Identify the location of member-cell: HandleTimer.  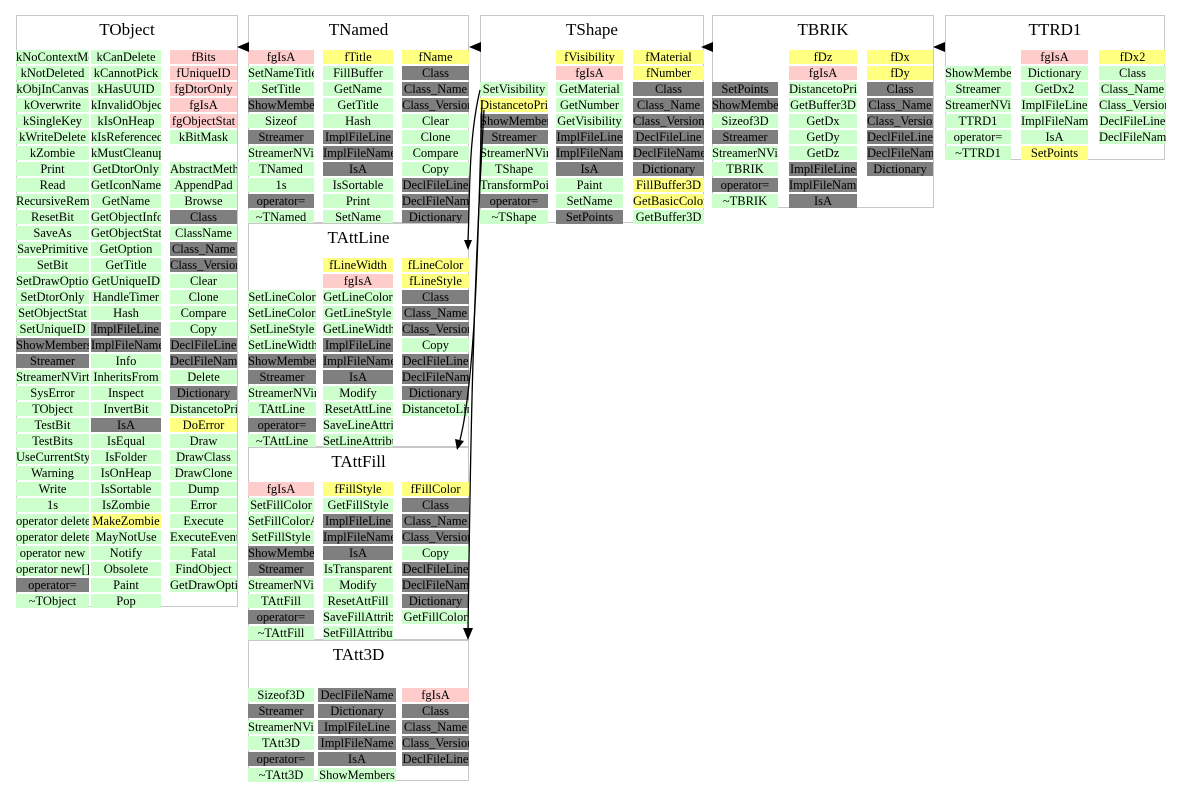
(126, 297).